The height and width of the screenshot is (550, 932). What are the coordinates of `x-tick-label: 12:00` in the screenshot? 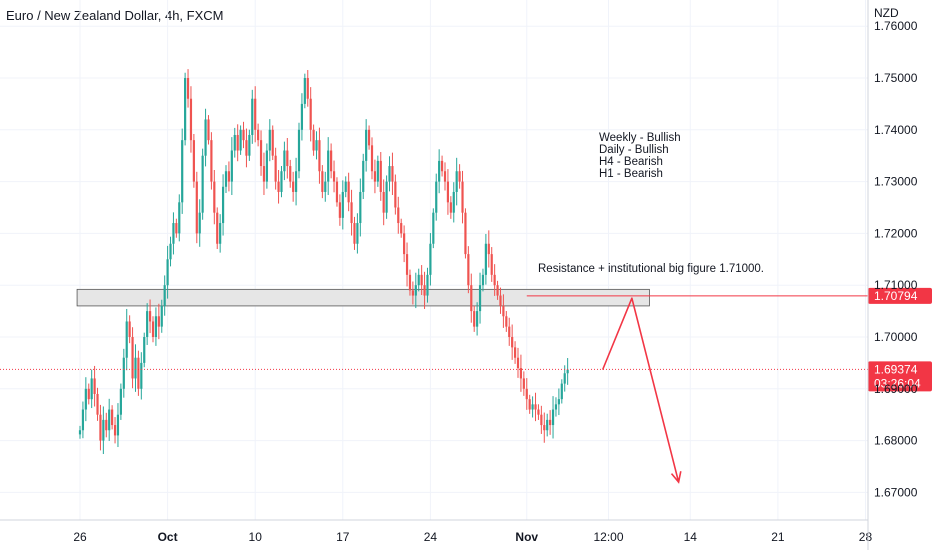 It's located at (609, 537).